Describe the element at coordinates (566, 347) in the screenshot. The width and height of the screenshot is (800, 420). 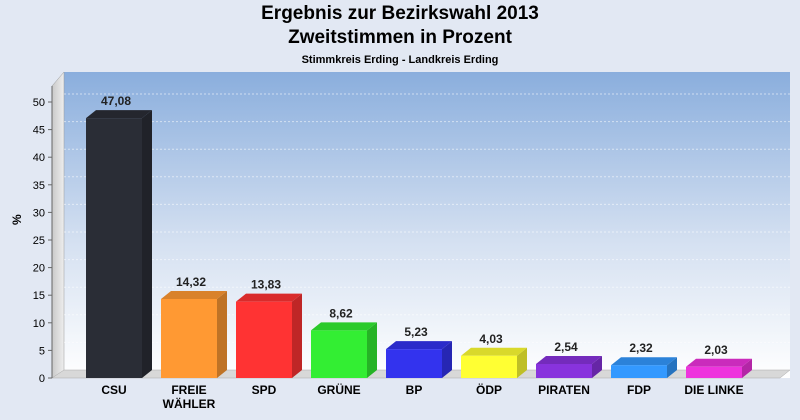
I see `value-label: 2,54` at that location.